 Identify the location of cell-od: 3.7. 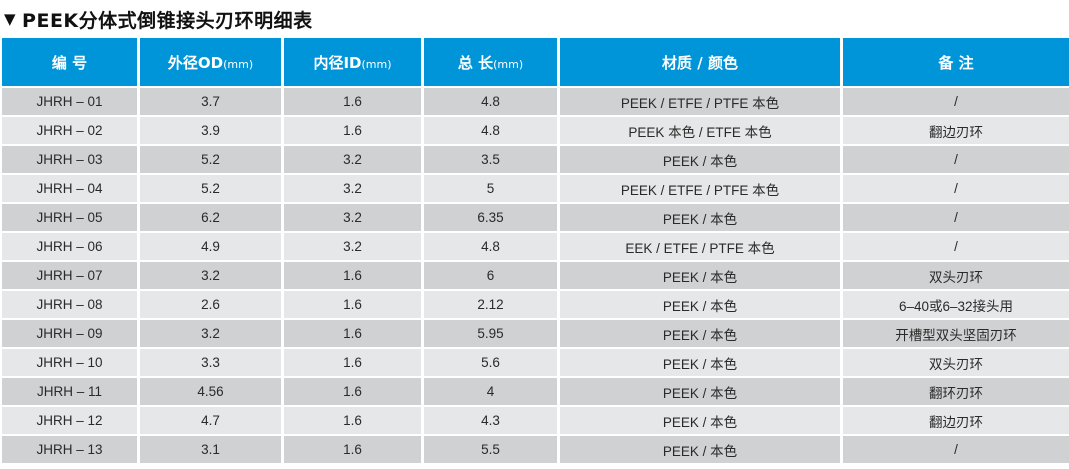
(210, 101).